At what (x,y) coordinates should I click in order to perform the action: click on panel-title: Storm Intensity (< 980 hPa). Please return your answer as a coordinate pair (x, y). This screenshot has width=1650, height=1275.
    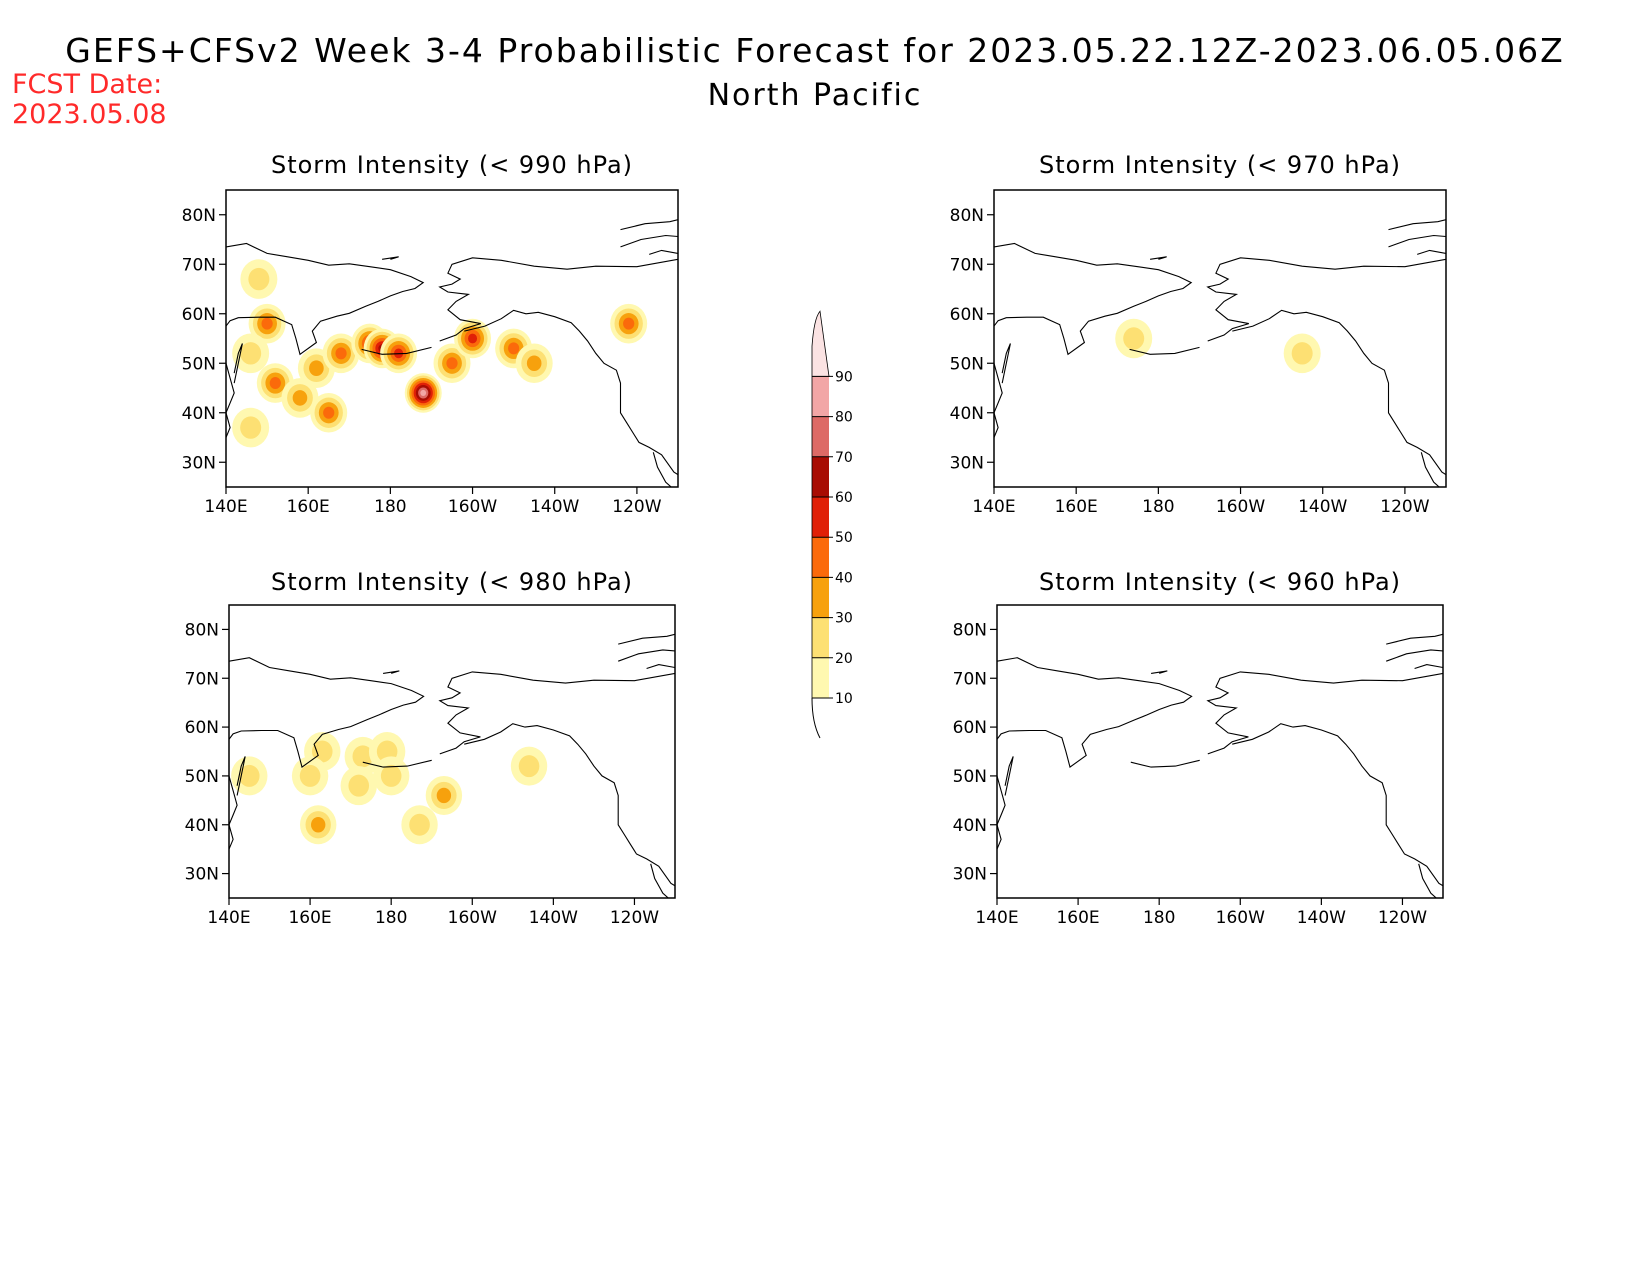
    Looking at the image, I should click on (452, 582).